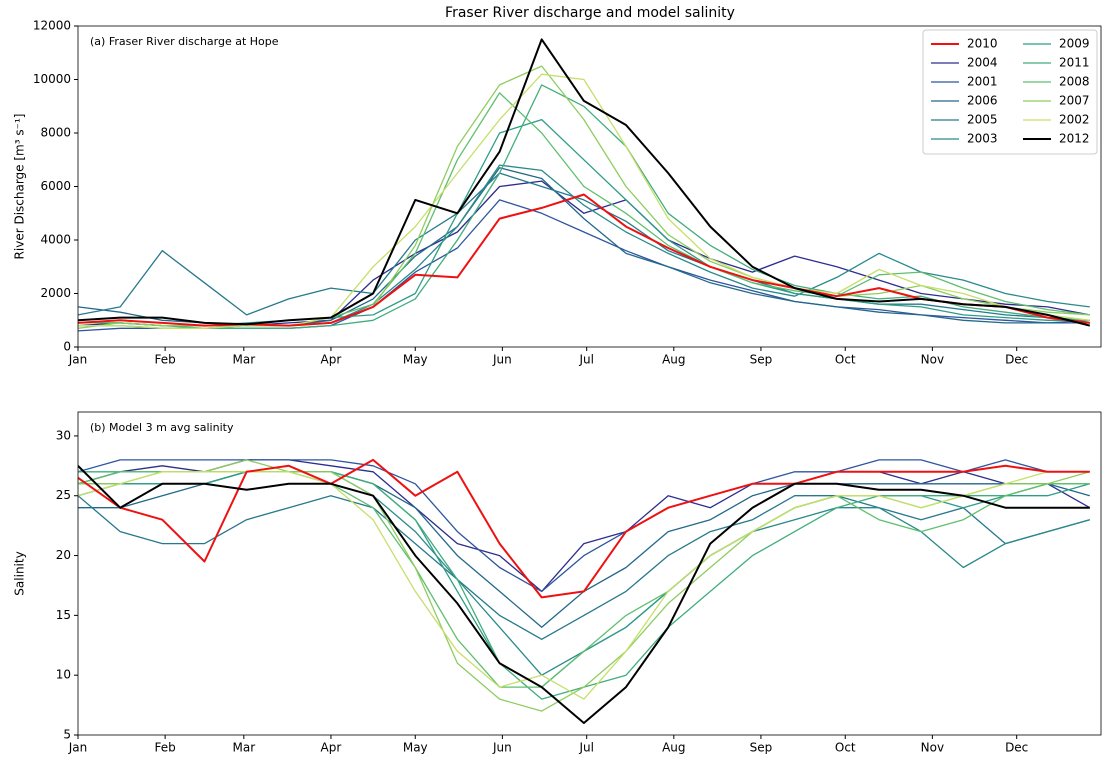 Image resolution: width=1102 pixels, height=760 pixels. Describe the element at coordinates (1074, 63) in the screenshot. I see `legend-label: 2011` at that location.